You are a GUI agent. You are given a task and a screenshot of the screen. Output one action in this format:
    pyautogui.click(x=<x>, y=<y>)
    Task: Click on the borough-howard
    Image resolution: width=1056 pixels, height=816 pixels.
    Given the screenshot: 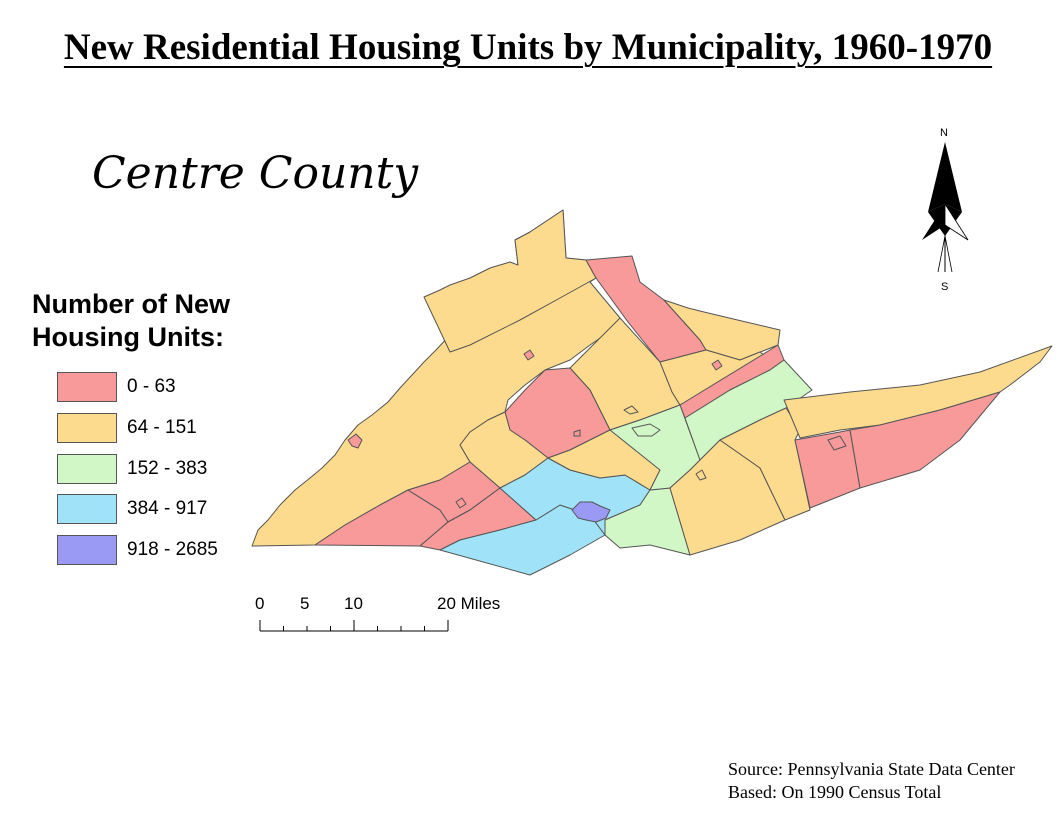 What is the action you would take?
    pyautogui.click(x=717, y=365)
    